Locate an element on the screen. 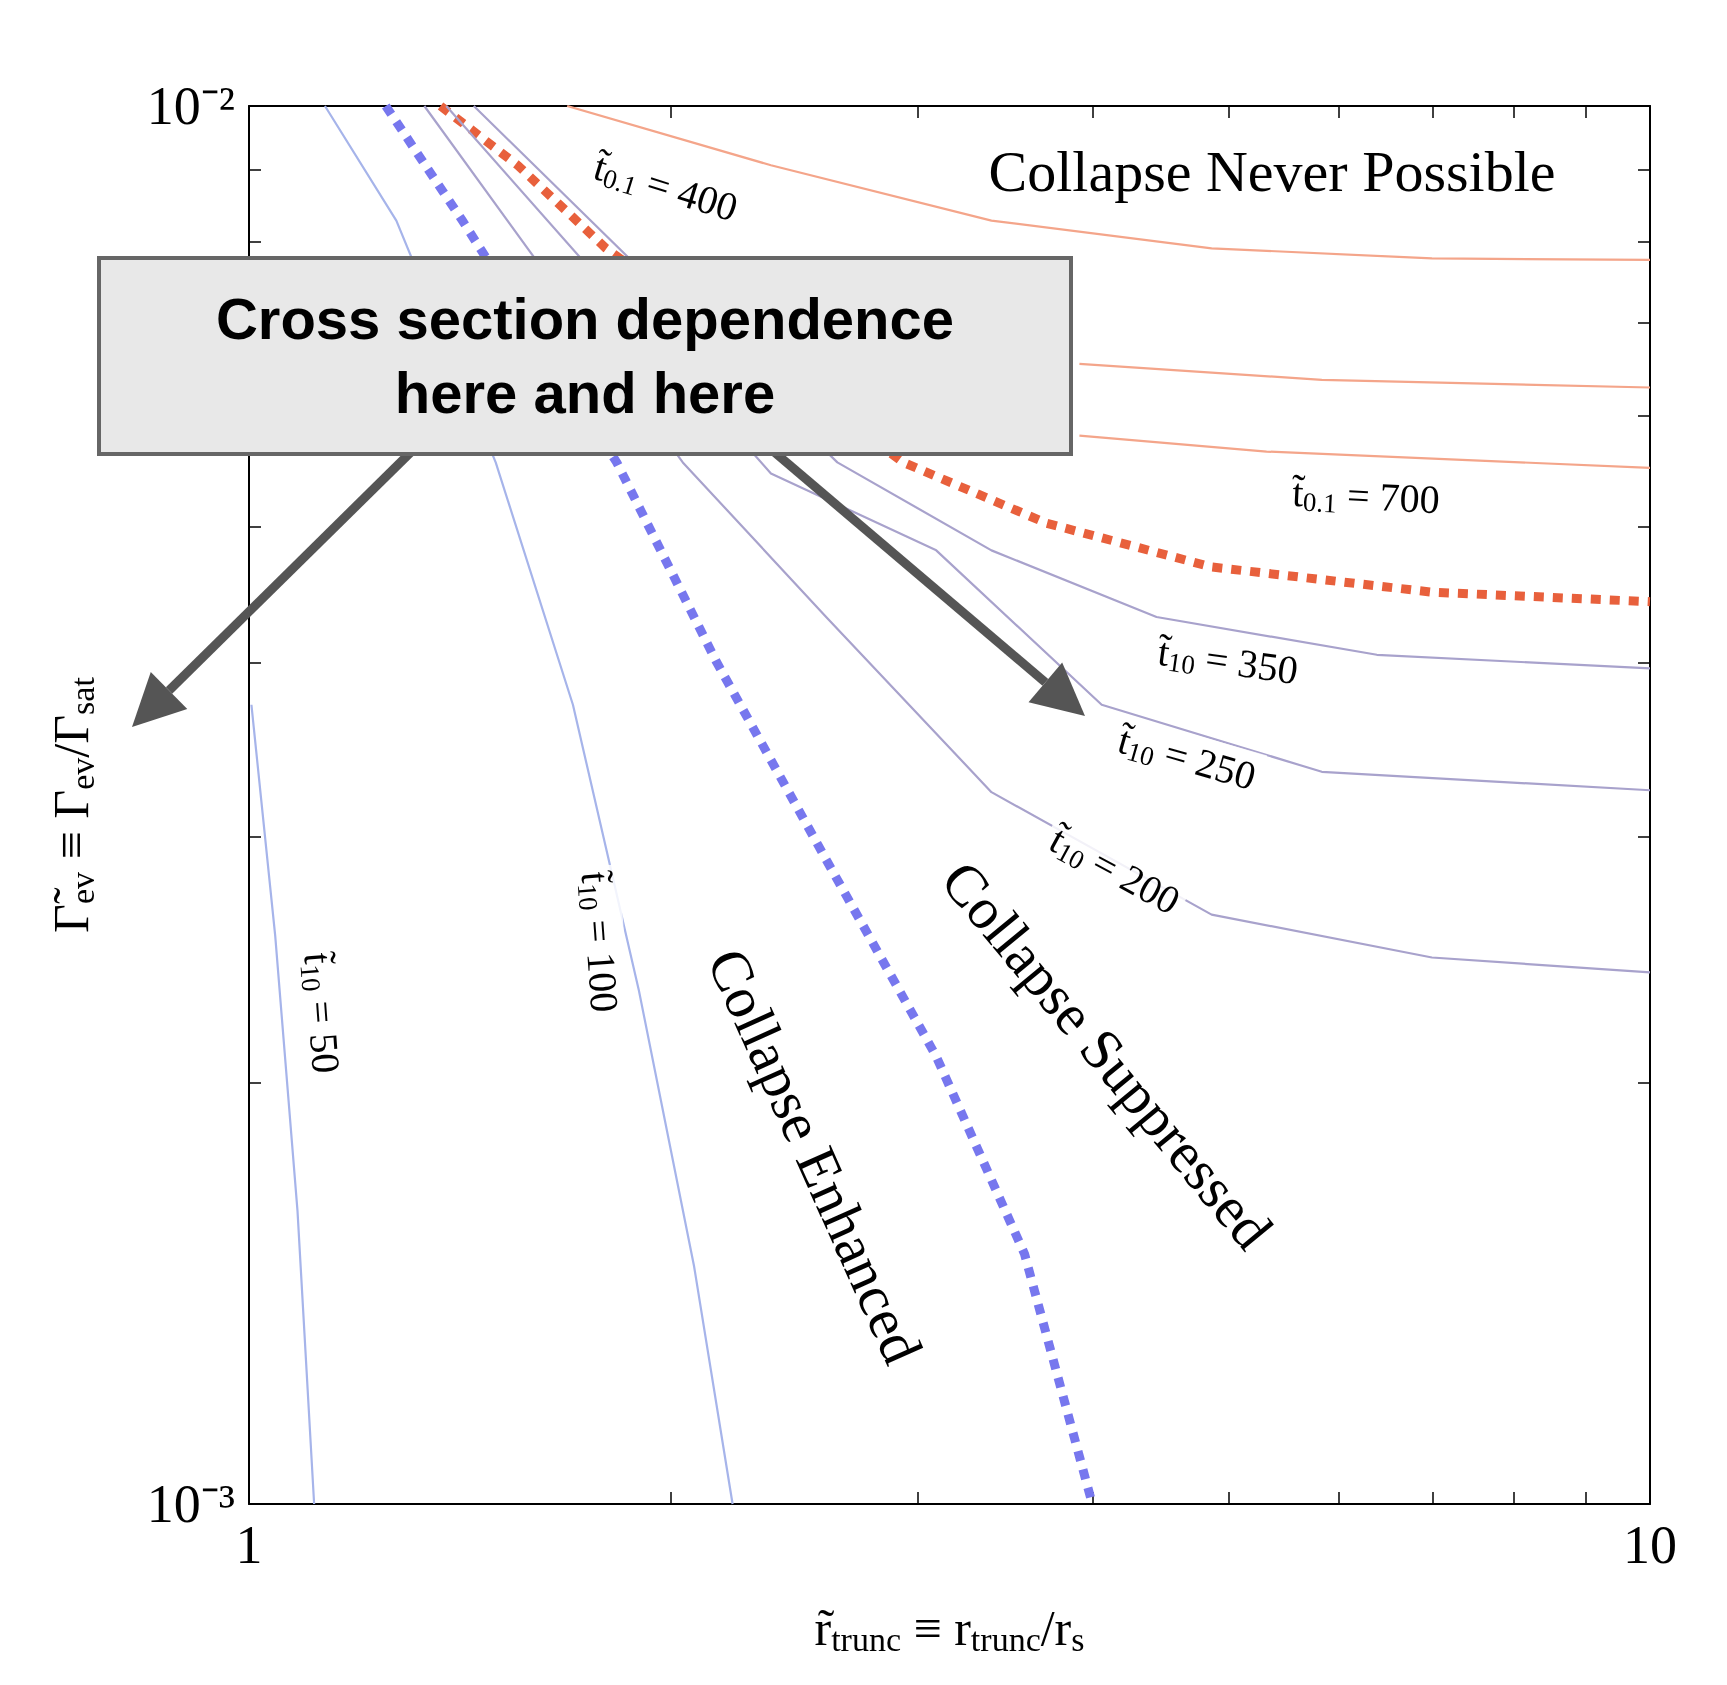 The width and height of the screenshot is (1727, 1685). x-tick-label: 10 is located at coordinates (1650, 1545).